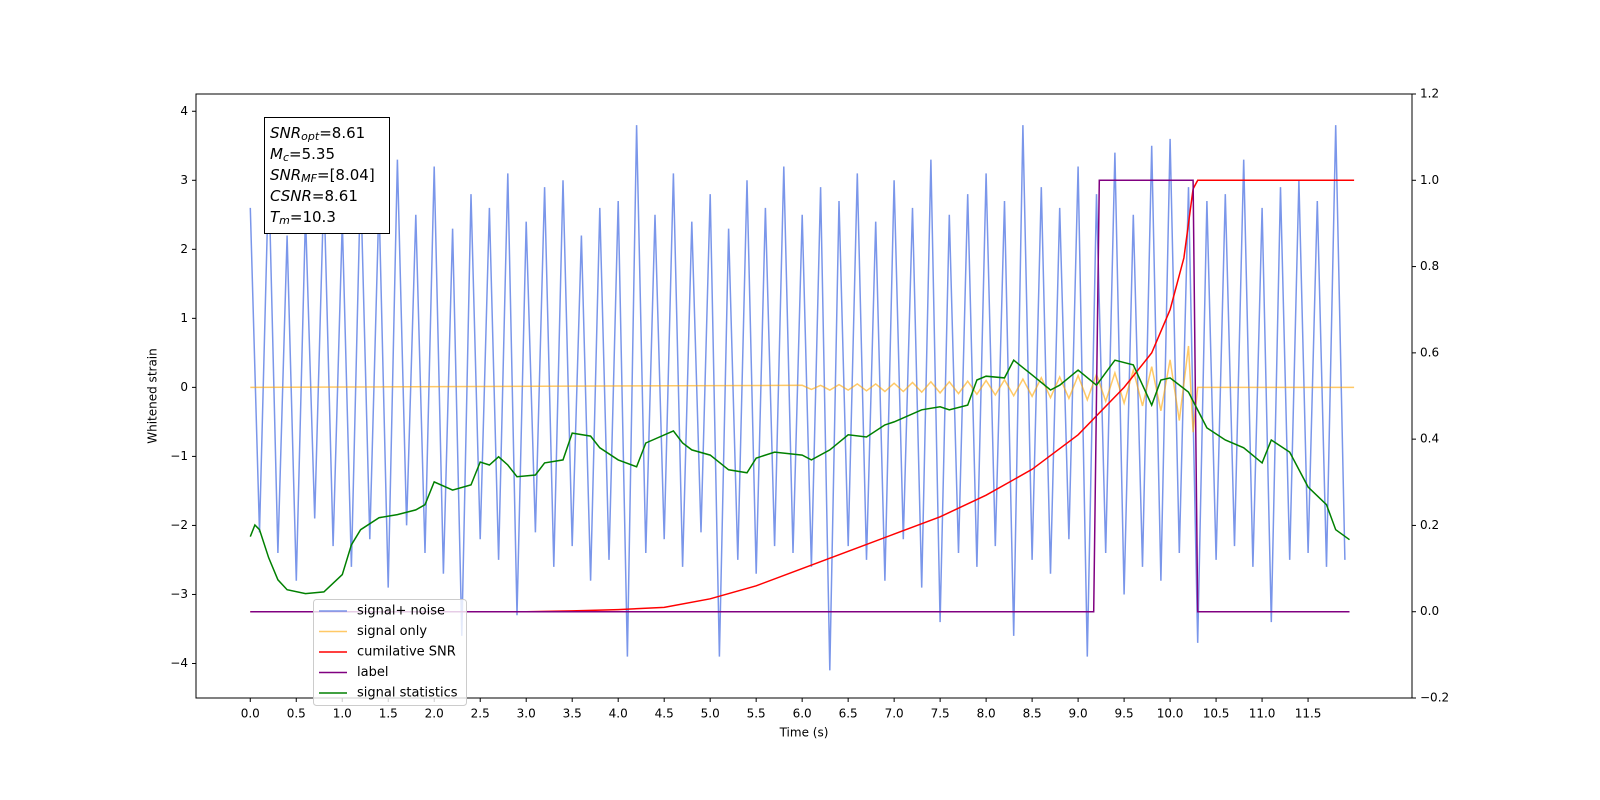 This screenshot has width=1600, height=800. I want to click on y-tick-label: 2, so click(184, 249).